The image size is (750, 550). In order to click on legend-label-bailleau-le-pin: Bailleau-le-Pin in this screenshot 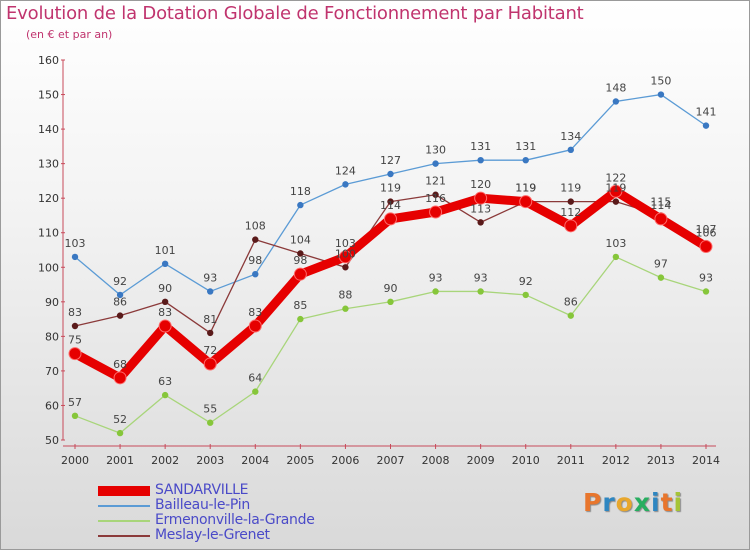, I will do `click(202, 505)`.